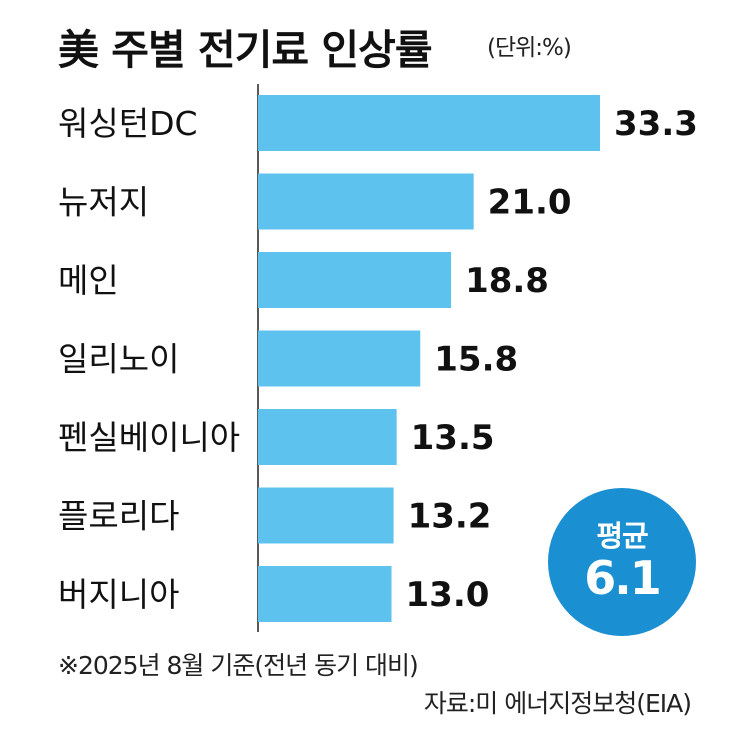 This screenshot has height=735, width=743. Describe the element at coordinates (450, 517) in the screenshot. I see `value-label: 13.2` at that location.